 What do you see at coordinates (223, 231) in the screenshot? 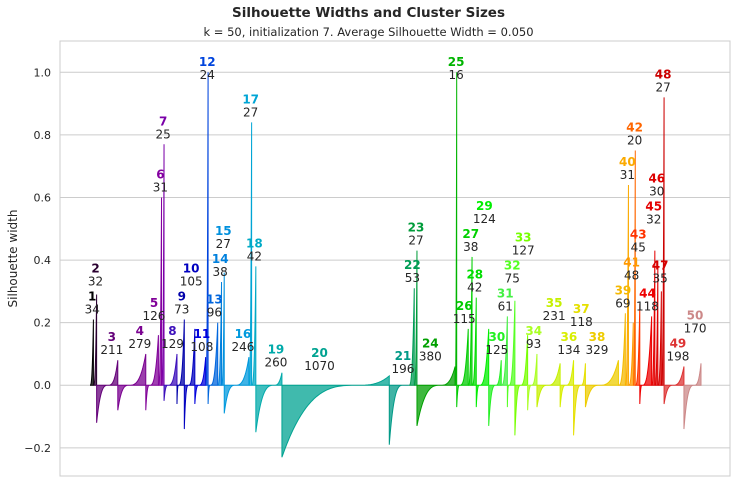
I see `cluster-15-id-label: 15` at bounding box center [223, 231].